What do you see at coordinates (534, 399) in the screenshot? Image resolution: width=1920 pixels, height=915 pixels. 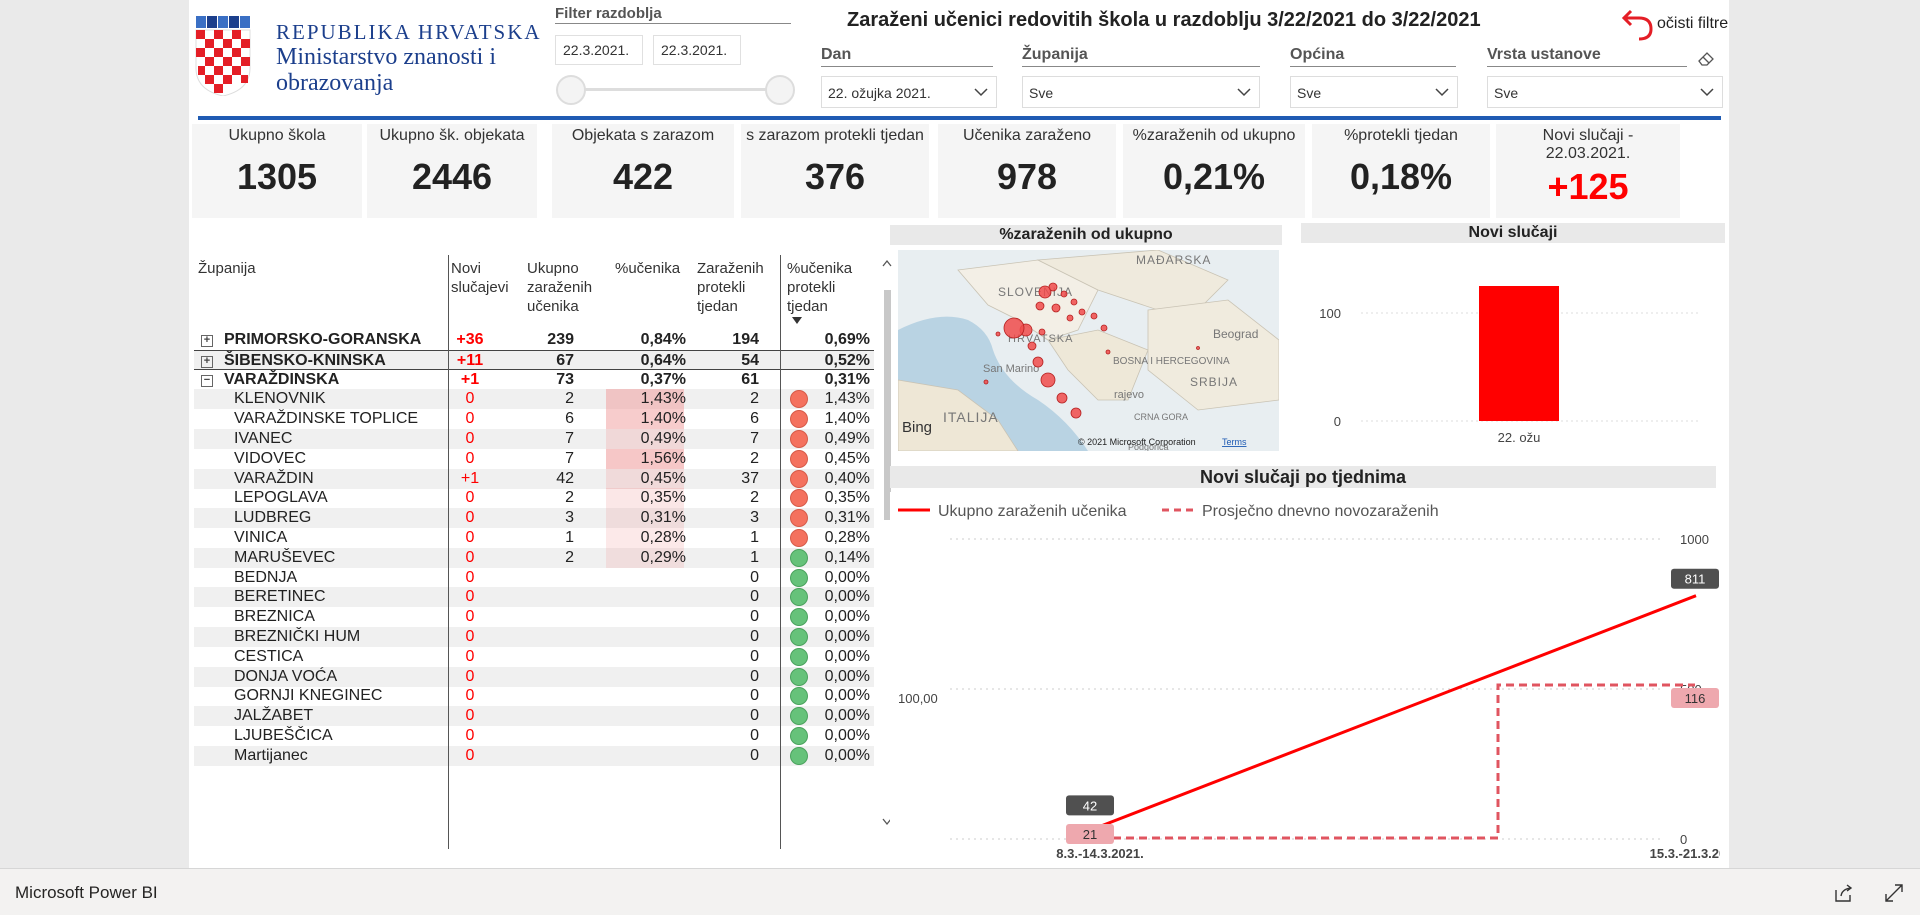 I see `table-row-municipality: KLENOVNIK 0 2 1,43% 2 1,43%` at bounding box center [534, 399].